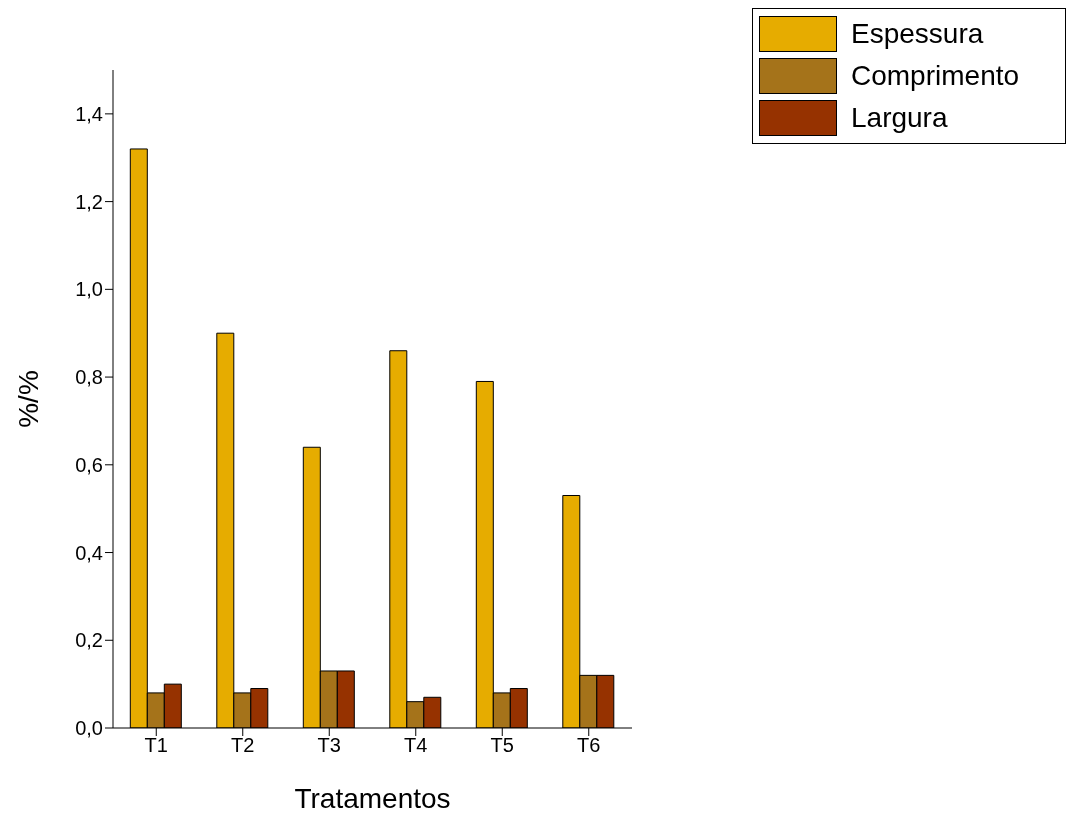  I want to click on y-tick-label: 1,0, so click(89, 289).